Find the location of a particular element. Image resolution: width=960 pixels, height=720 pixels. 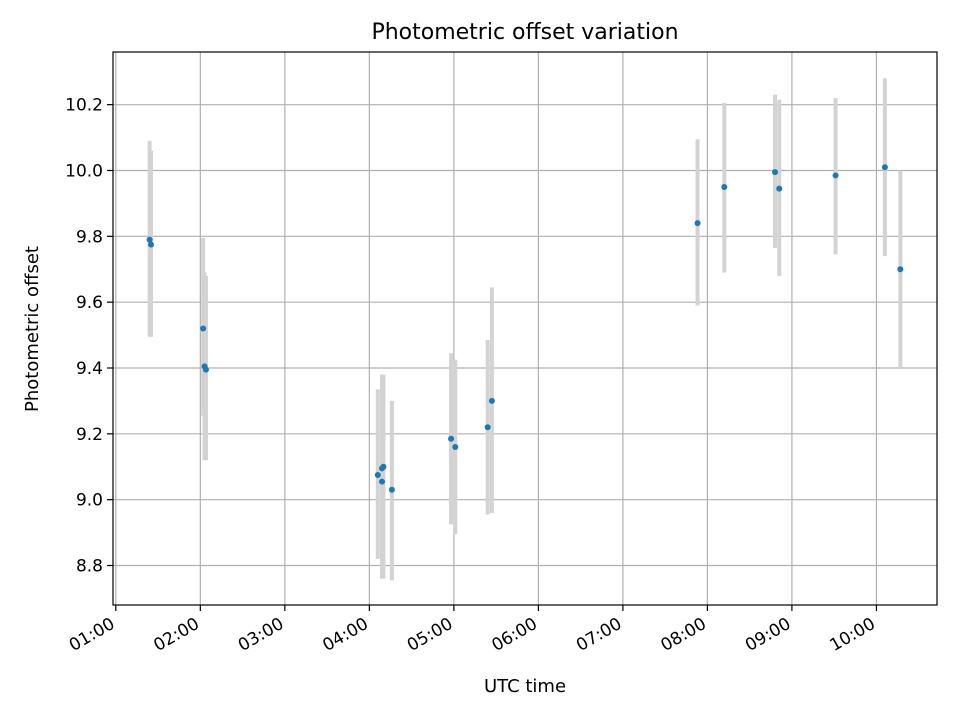

y-axis-ticks: 8.8 9.0 9.2 9.4 9.6 9.8 10.0 10.2 is located at coordinates (89, 336).